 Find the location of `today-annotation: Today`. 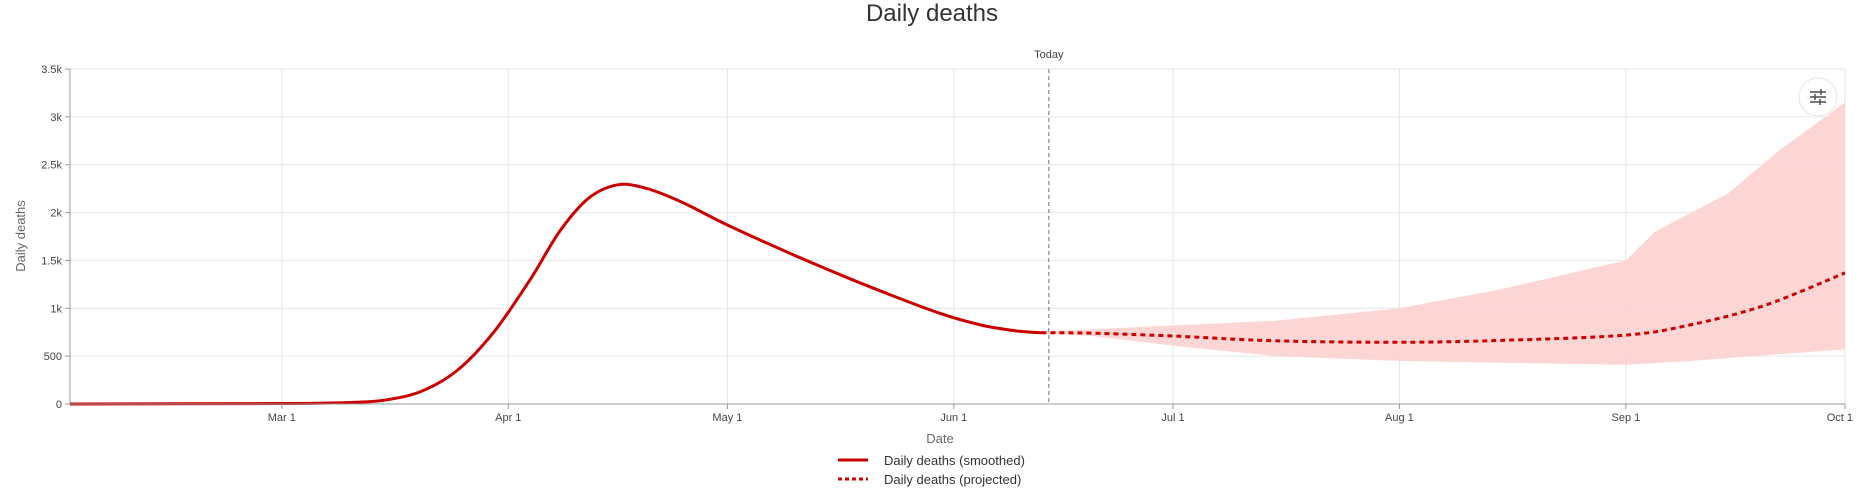

today-annotation: Today is located at coordinates (1049, 226).